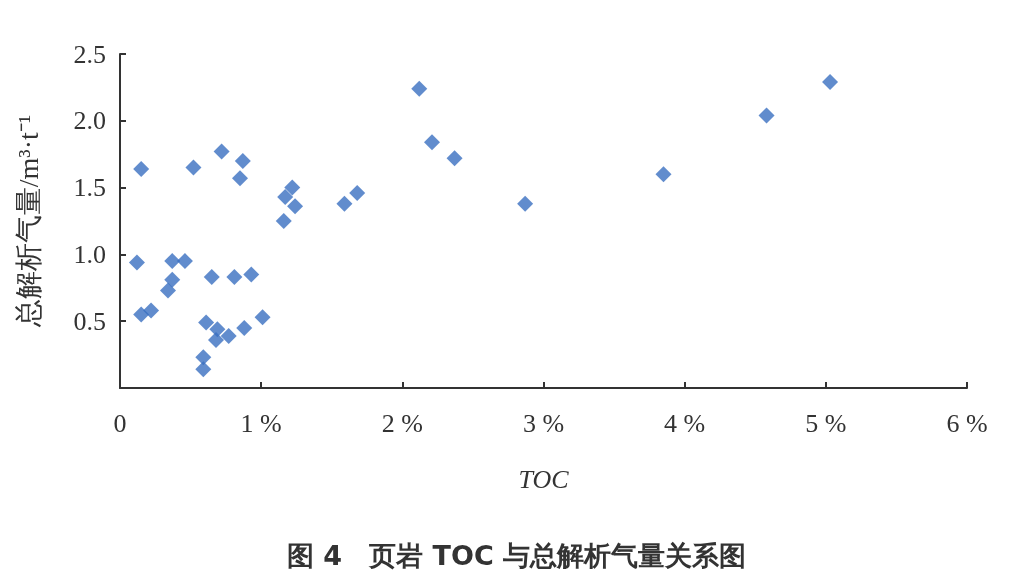  Describe the element at coordinates (543, 423) in the screenshot. I see `x-tick-label: 3 %` at that location.